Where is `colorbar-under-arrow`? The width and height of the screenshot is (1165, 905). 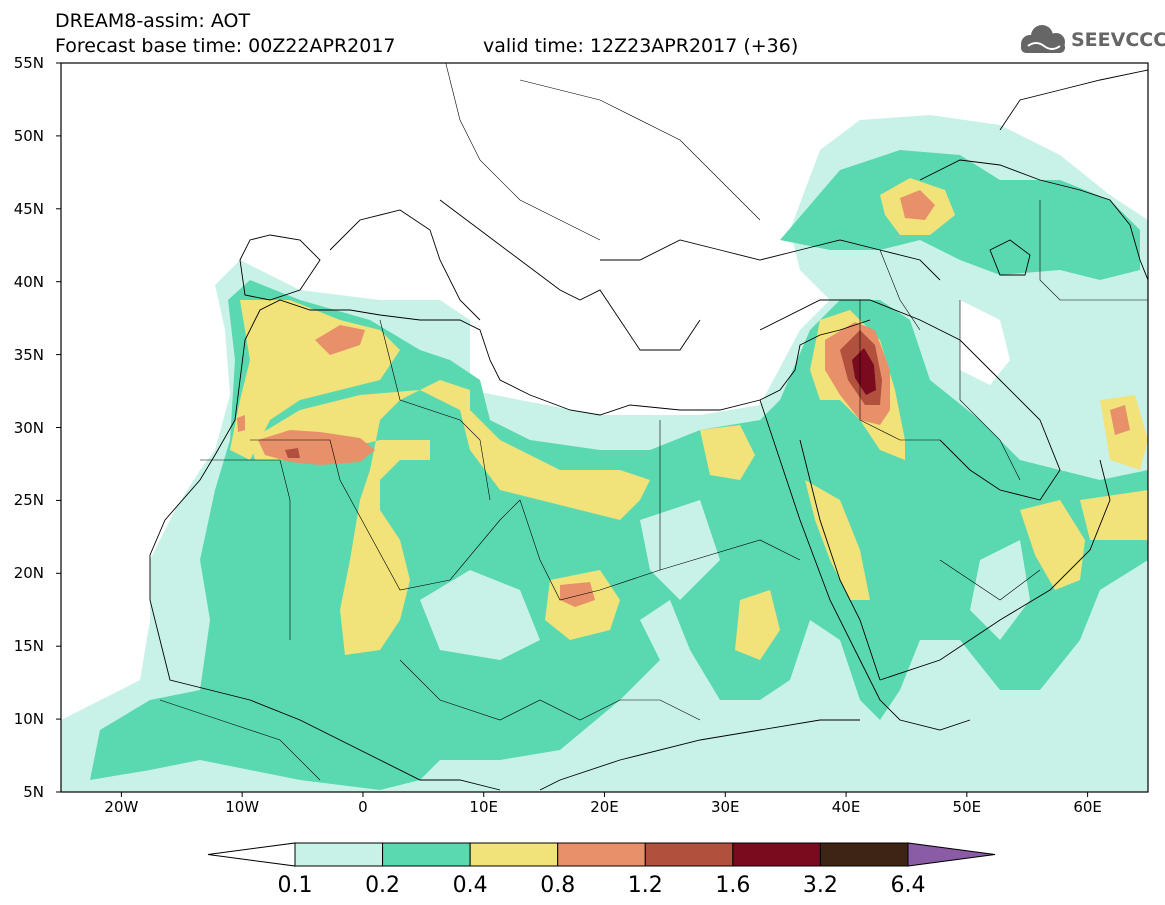 colorbar-under-arrow is located at coordinates (251, 854).